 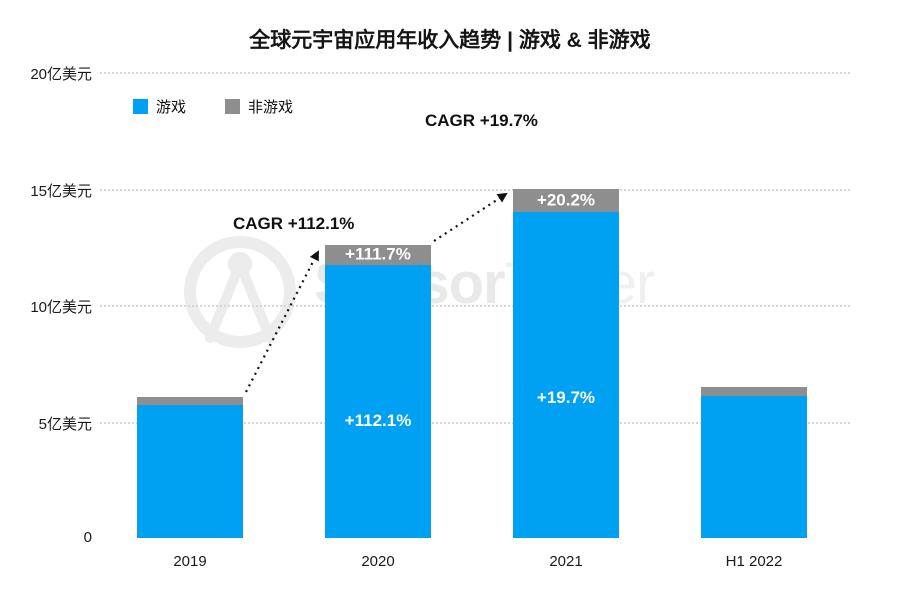 I want to click on bar-2019-game-segment, so click(x=190, y=471).